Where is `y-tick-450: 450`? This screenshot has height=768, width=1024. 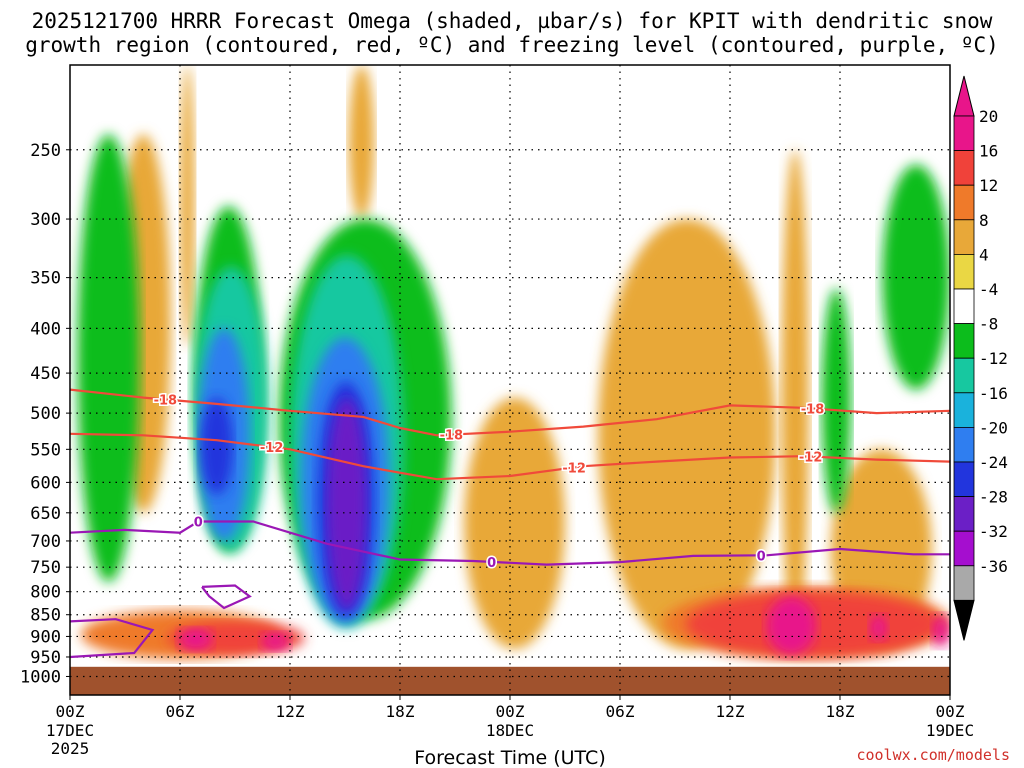 y-tick-450: 450 is located at coordinates (45, 374).